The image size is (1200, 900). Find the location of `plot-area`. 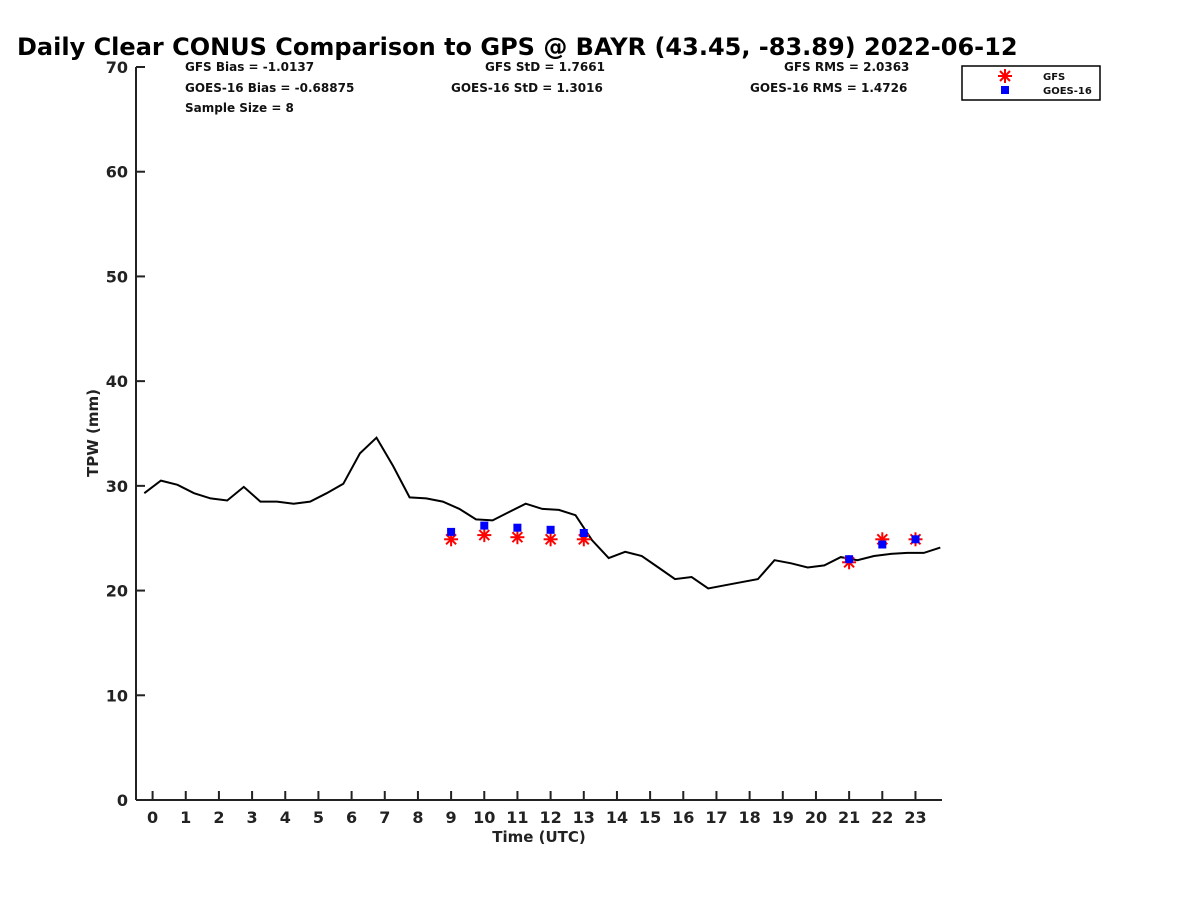

plot-area is located at coordinates (542, 513).